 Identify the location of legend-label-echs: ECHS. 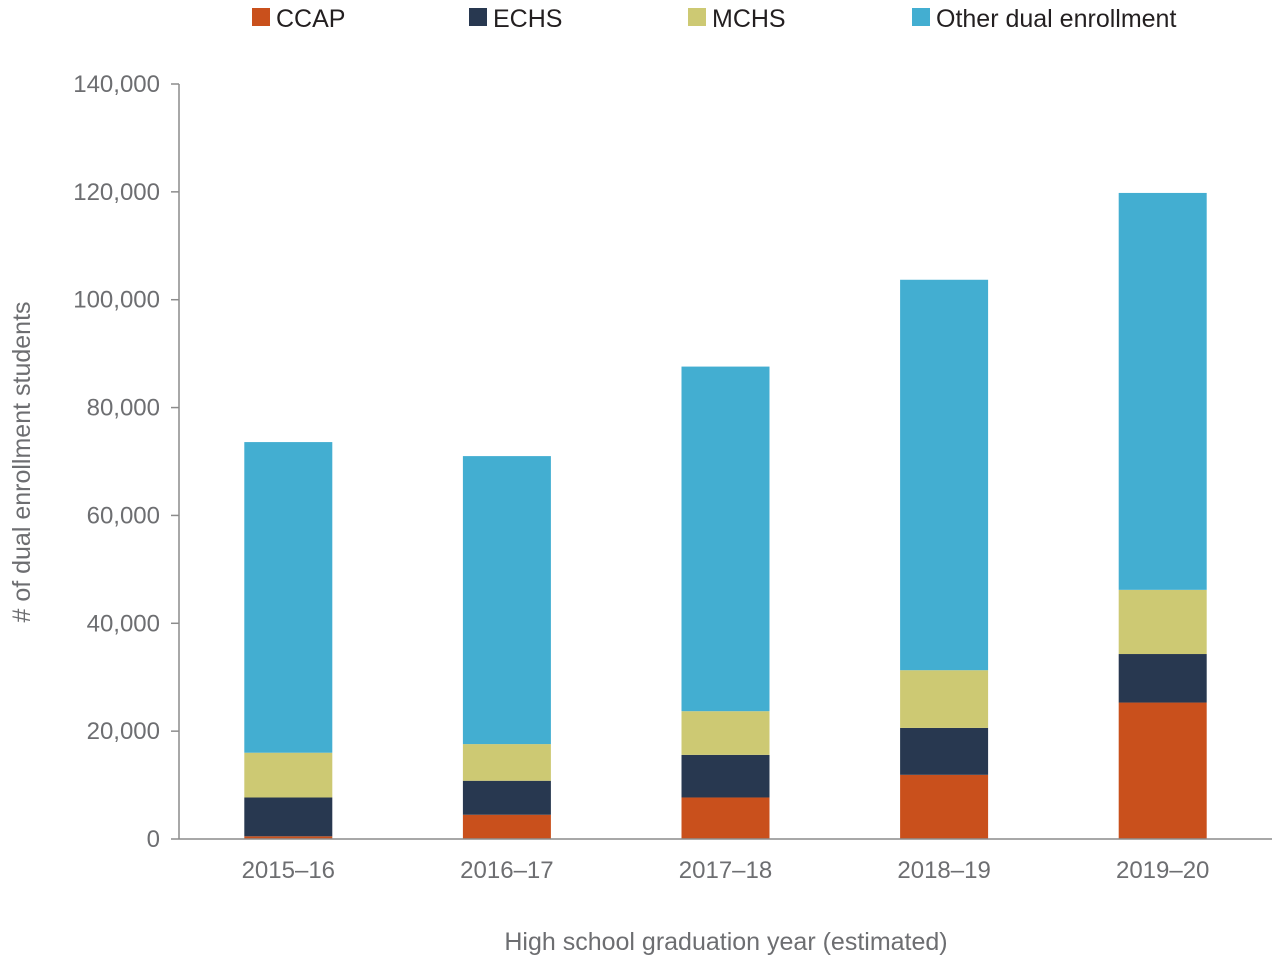
(527, 19).